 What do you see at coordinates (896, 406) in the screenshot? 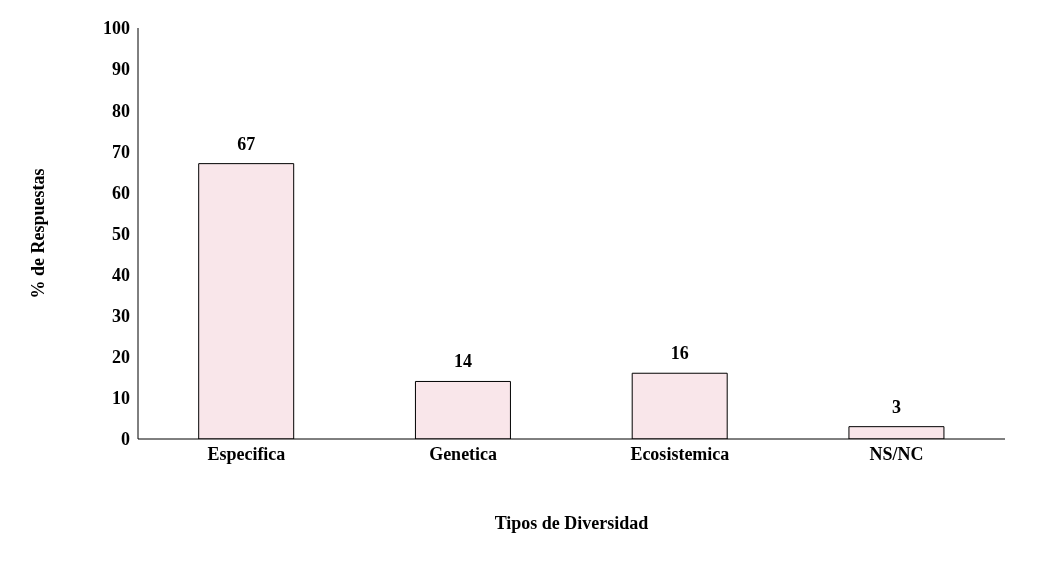
I see `data-label: 3` at bounding box center [896, 406].